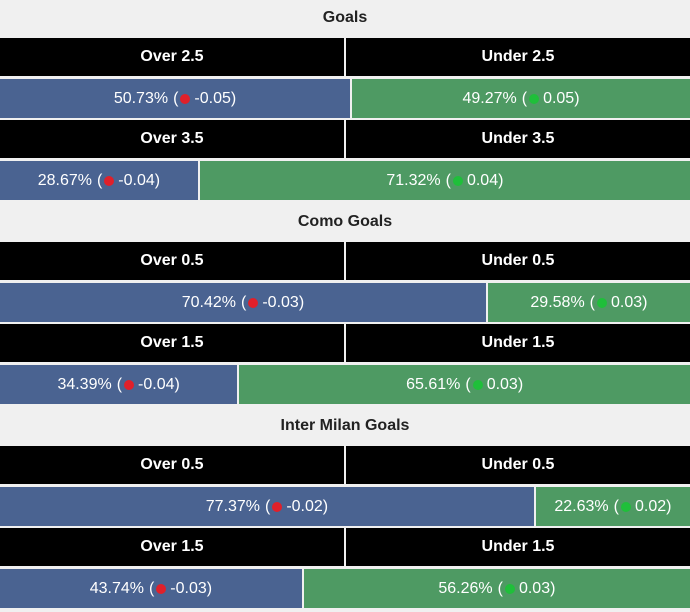 The image size is (690, 612). Describe the element at coordinates (209, 302) in the screenshot. I see `probability-label: 70.42%` at that location.